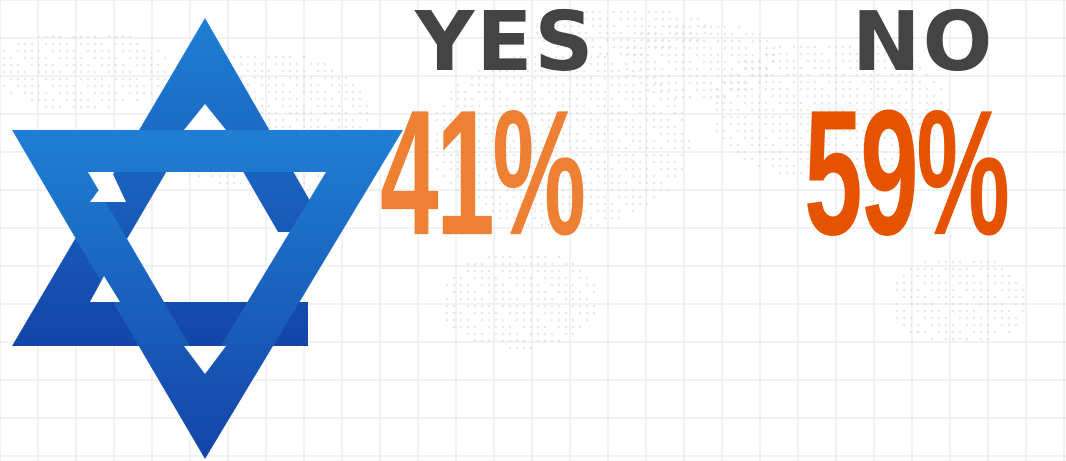 The height and width of the screenshot is (461, 1066). I want to click on star-inner-gaps, so click(158, 239).